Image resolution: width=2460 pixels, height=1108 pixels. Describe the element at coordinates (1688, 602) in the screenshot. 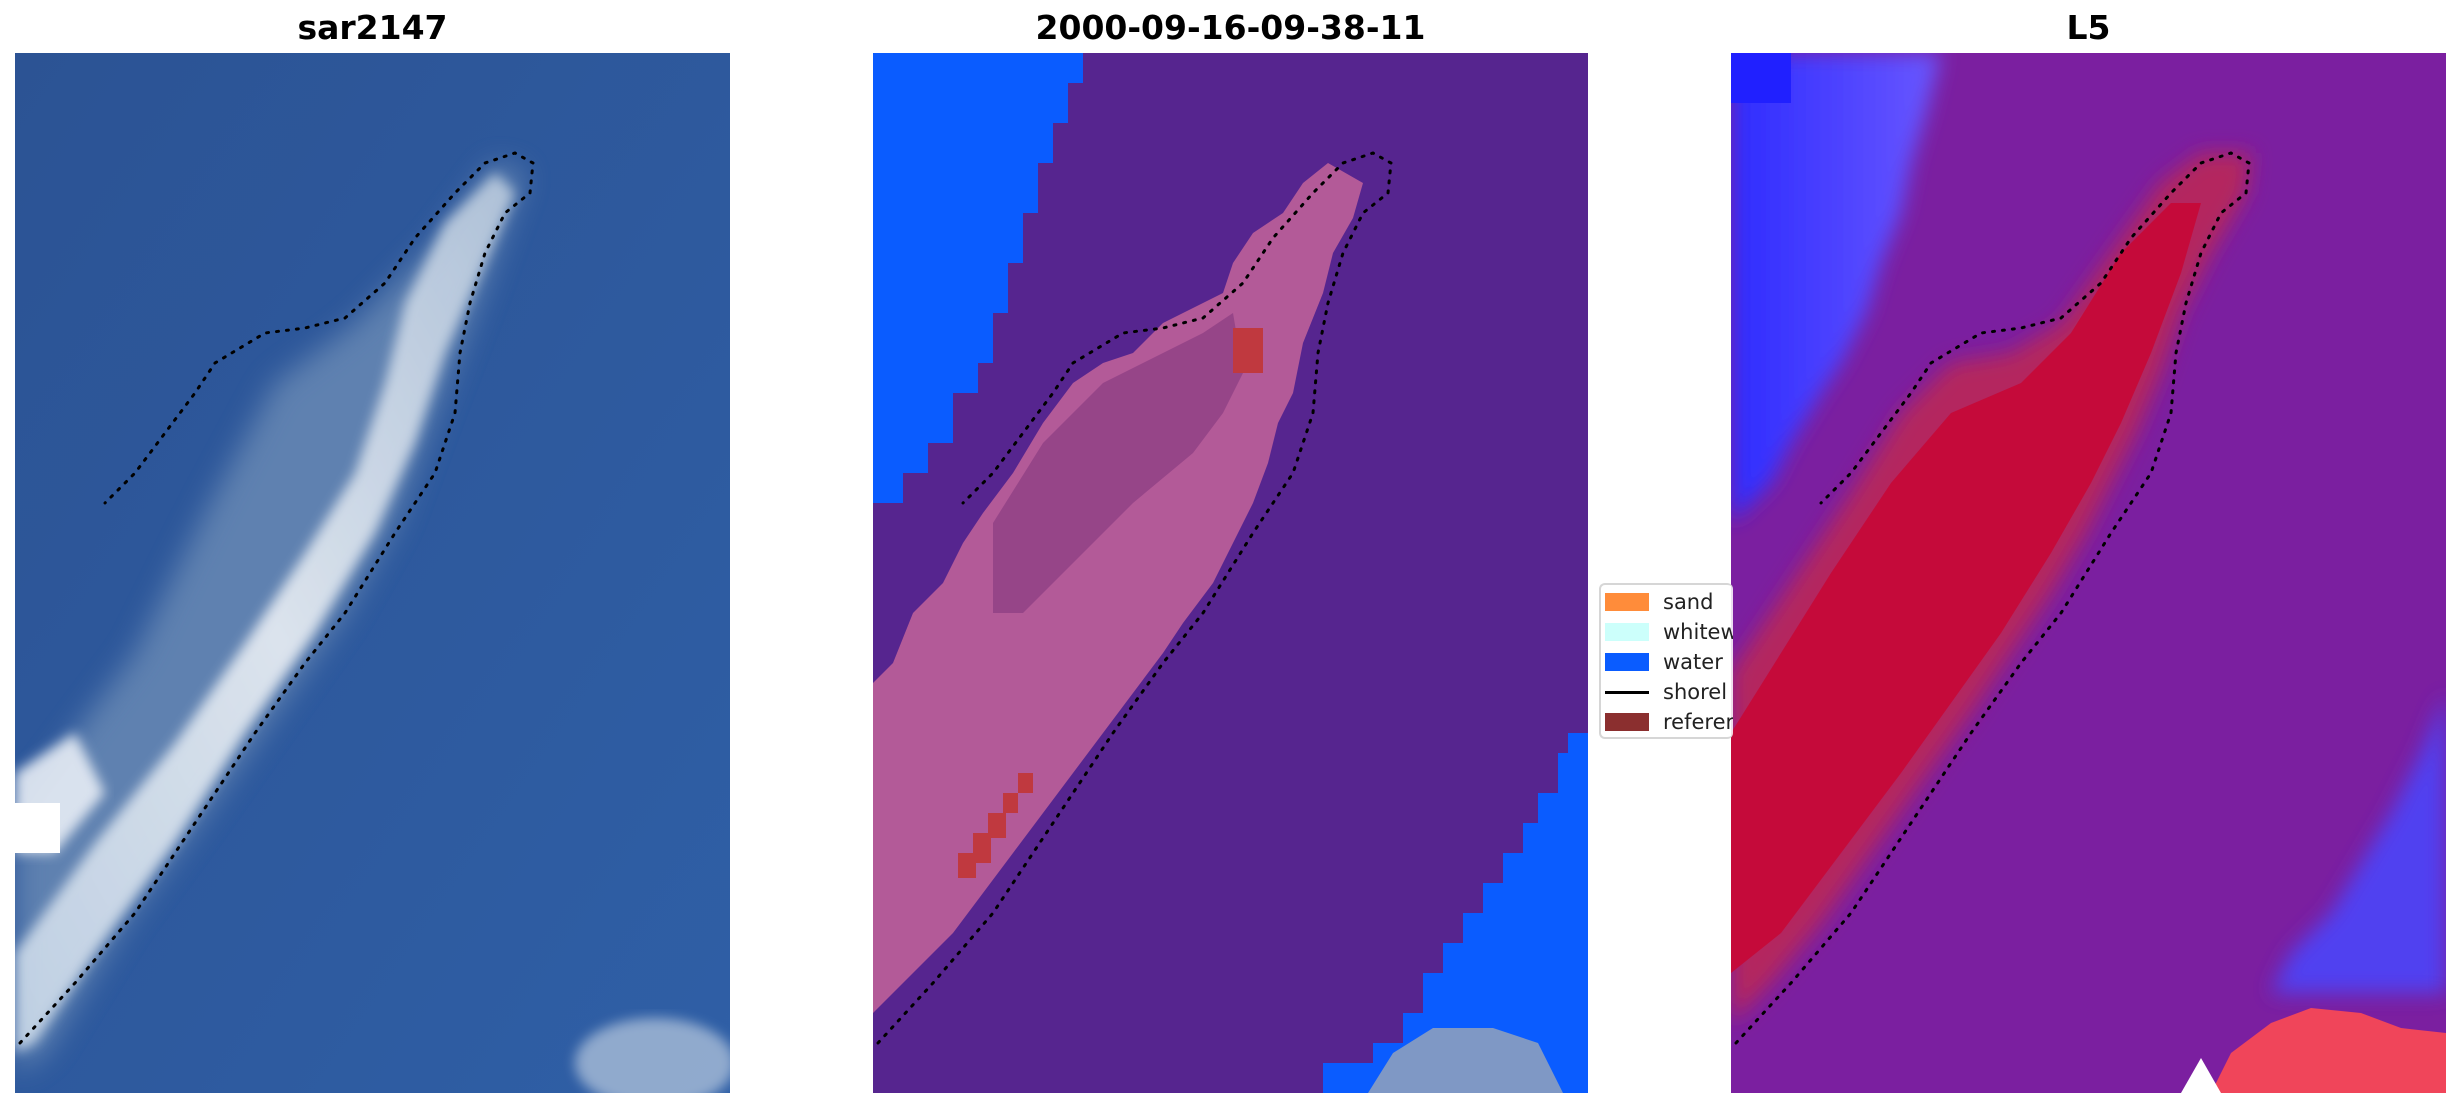

I see `legend-label: sand` at that location.